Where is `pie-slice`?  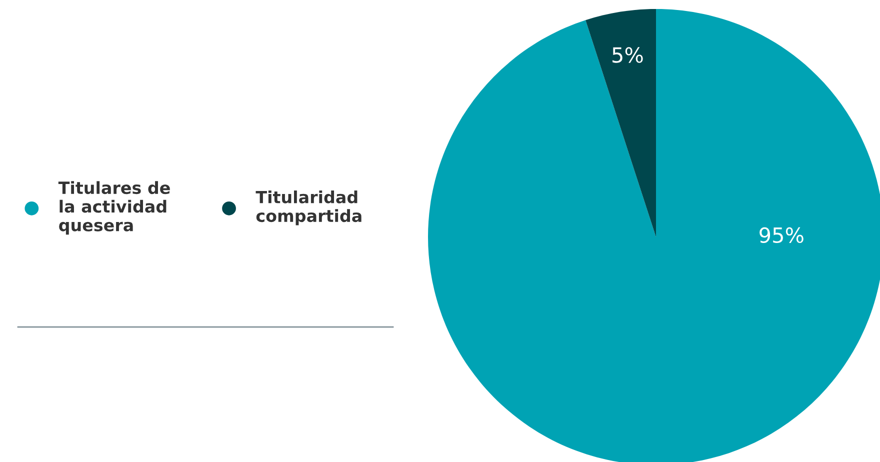 pie-slice is located at coordinates (621, 123).